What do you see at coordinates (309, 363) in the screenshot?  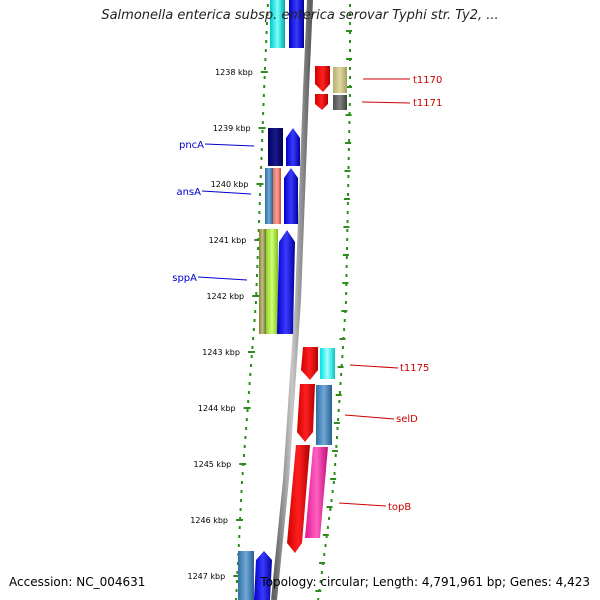 I see `gene-t1175-red` at bounding box center [309, 363].